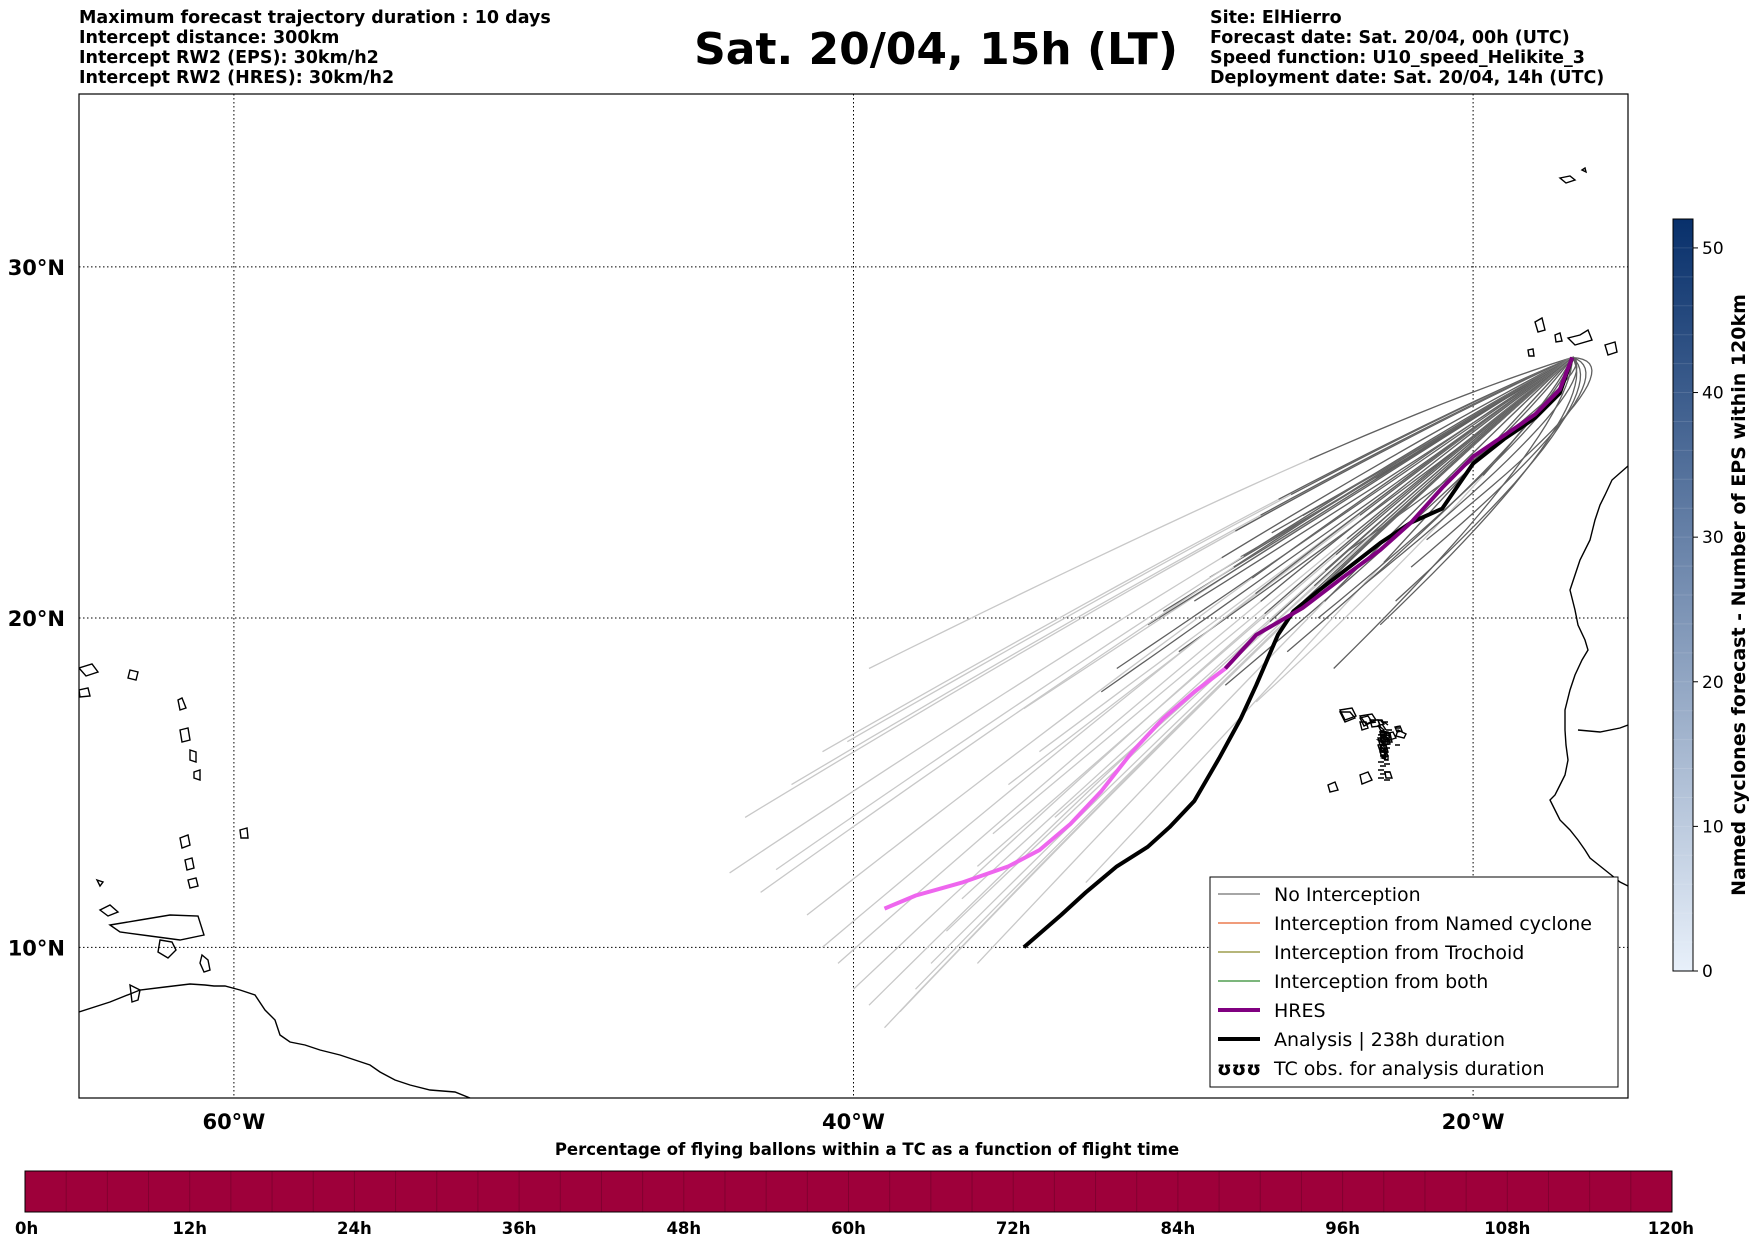  Describe the element at coordinates (1588, 676) in the screenshot. I see `coastline-africa` at that location.